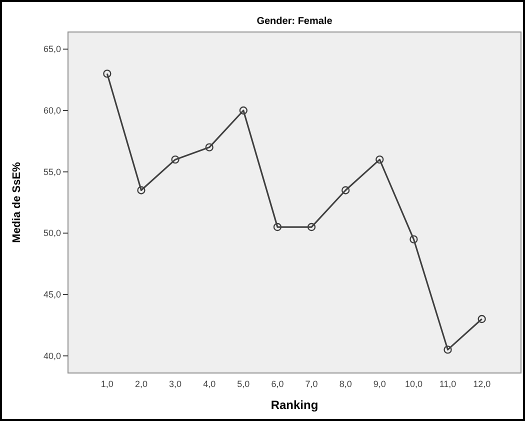 The width and height of the screenshot is (525, 421). I want to click on y-tick-label: 65,0, so click(52, 49).